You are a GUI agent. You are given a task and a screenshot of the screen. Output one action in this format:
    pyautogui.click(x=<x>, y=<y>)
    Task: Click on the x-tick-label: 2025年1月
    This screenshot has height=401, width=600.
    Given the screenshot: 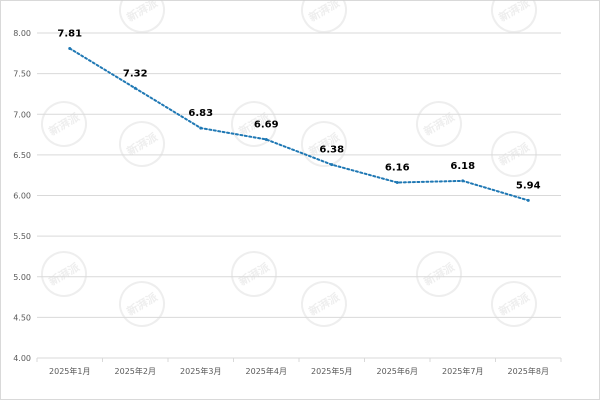 What is the action you would take?
    pyautogui.click(x=69, y=371)
    